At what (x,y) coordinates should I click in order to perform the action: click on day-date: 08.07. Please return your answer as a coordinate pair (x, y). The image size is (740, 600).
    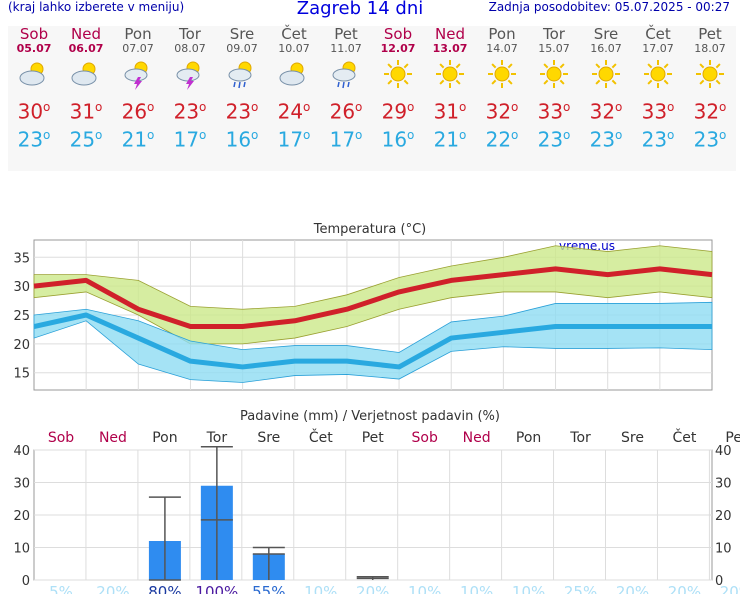
    Looking at the image, I should click on (190, 48).